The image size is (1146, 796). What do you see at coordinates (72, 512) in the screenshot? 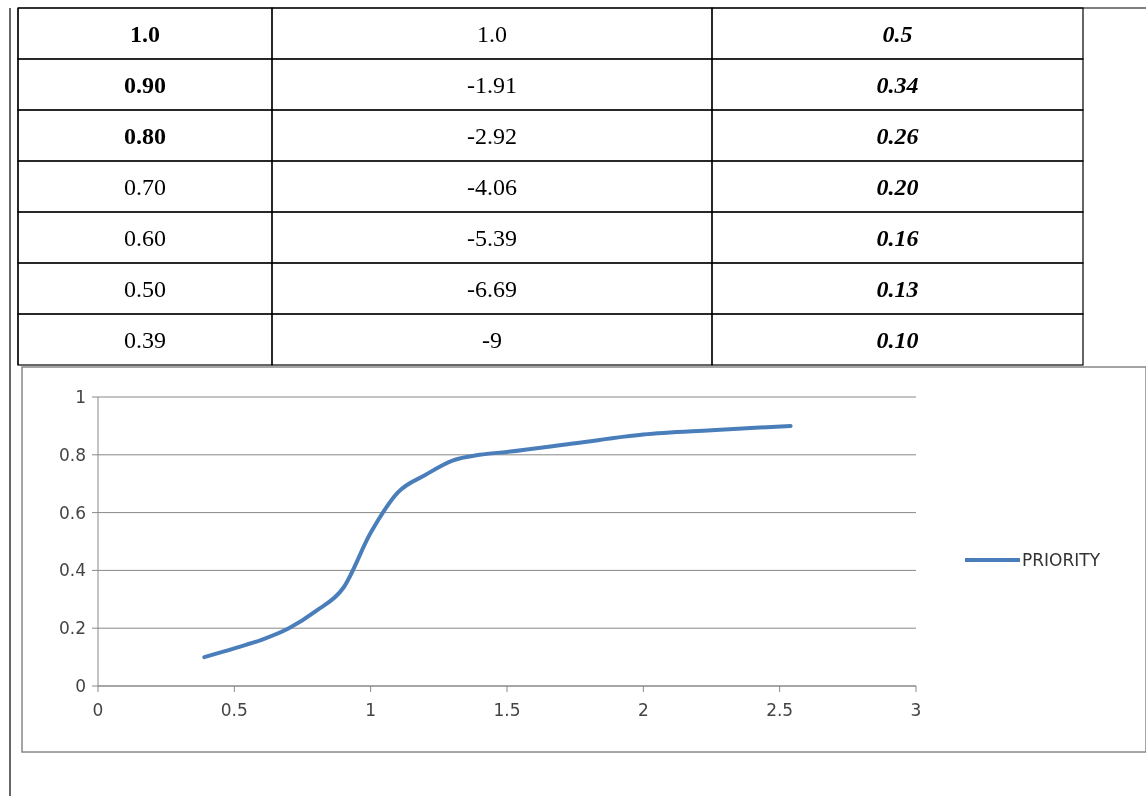
I see `y-tick-label: 0.6` at bounding box center [72, 512].